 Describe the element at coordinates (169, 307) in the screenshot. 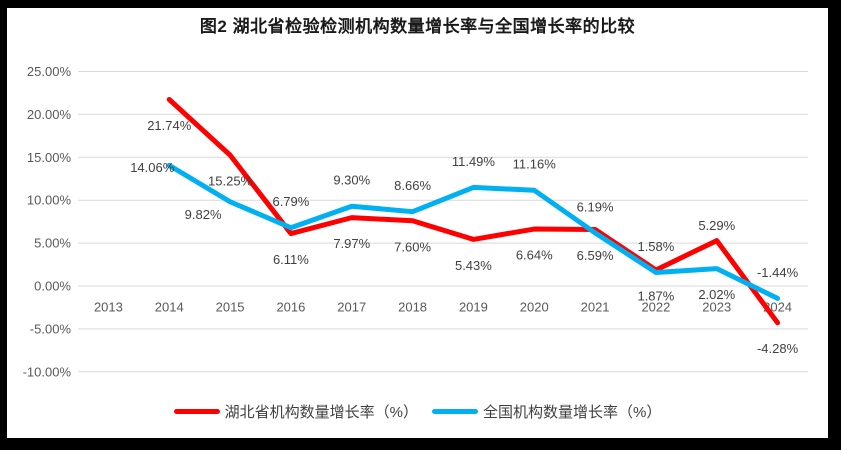

I see `x-axis-tick-label: 2014` at that location.